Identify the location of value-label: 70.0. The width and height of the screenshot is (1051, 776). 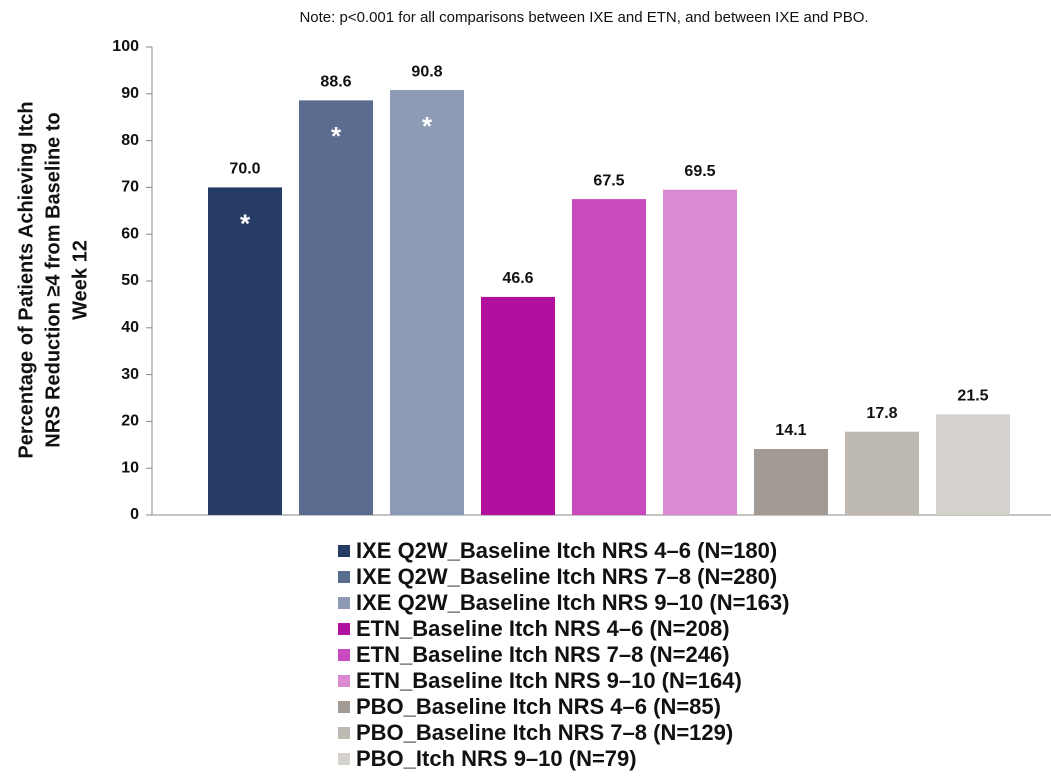
(244, 169).